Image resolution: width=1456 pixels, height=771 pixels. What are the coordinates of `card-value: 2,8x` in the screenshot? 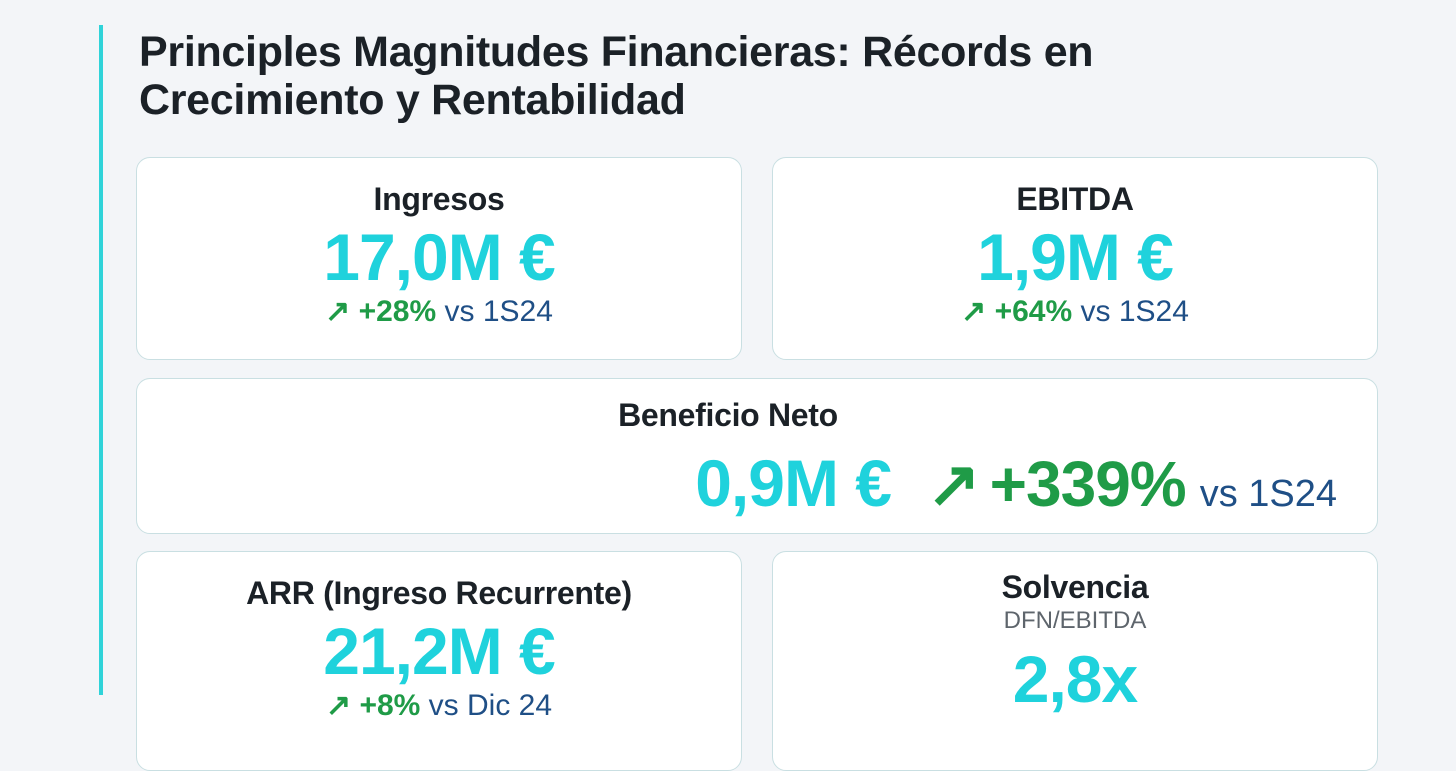 It's located at (1075, 679).